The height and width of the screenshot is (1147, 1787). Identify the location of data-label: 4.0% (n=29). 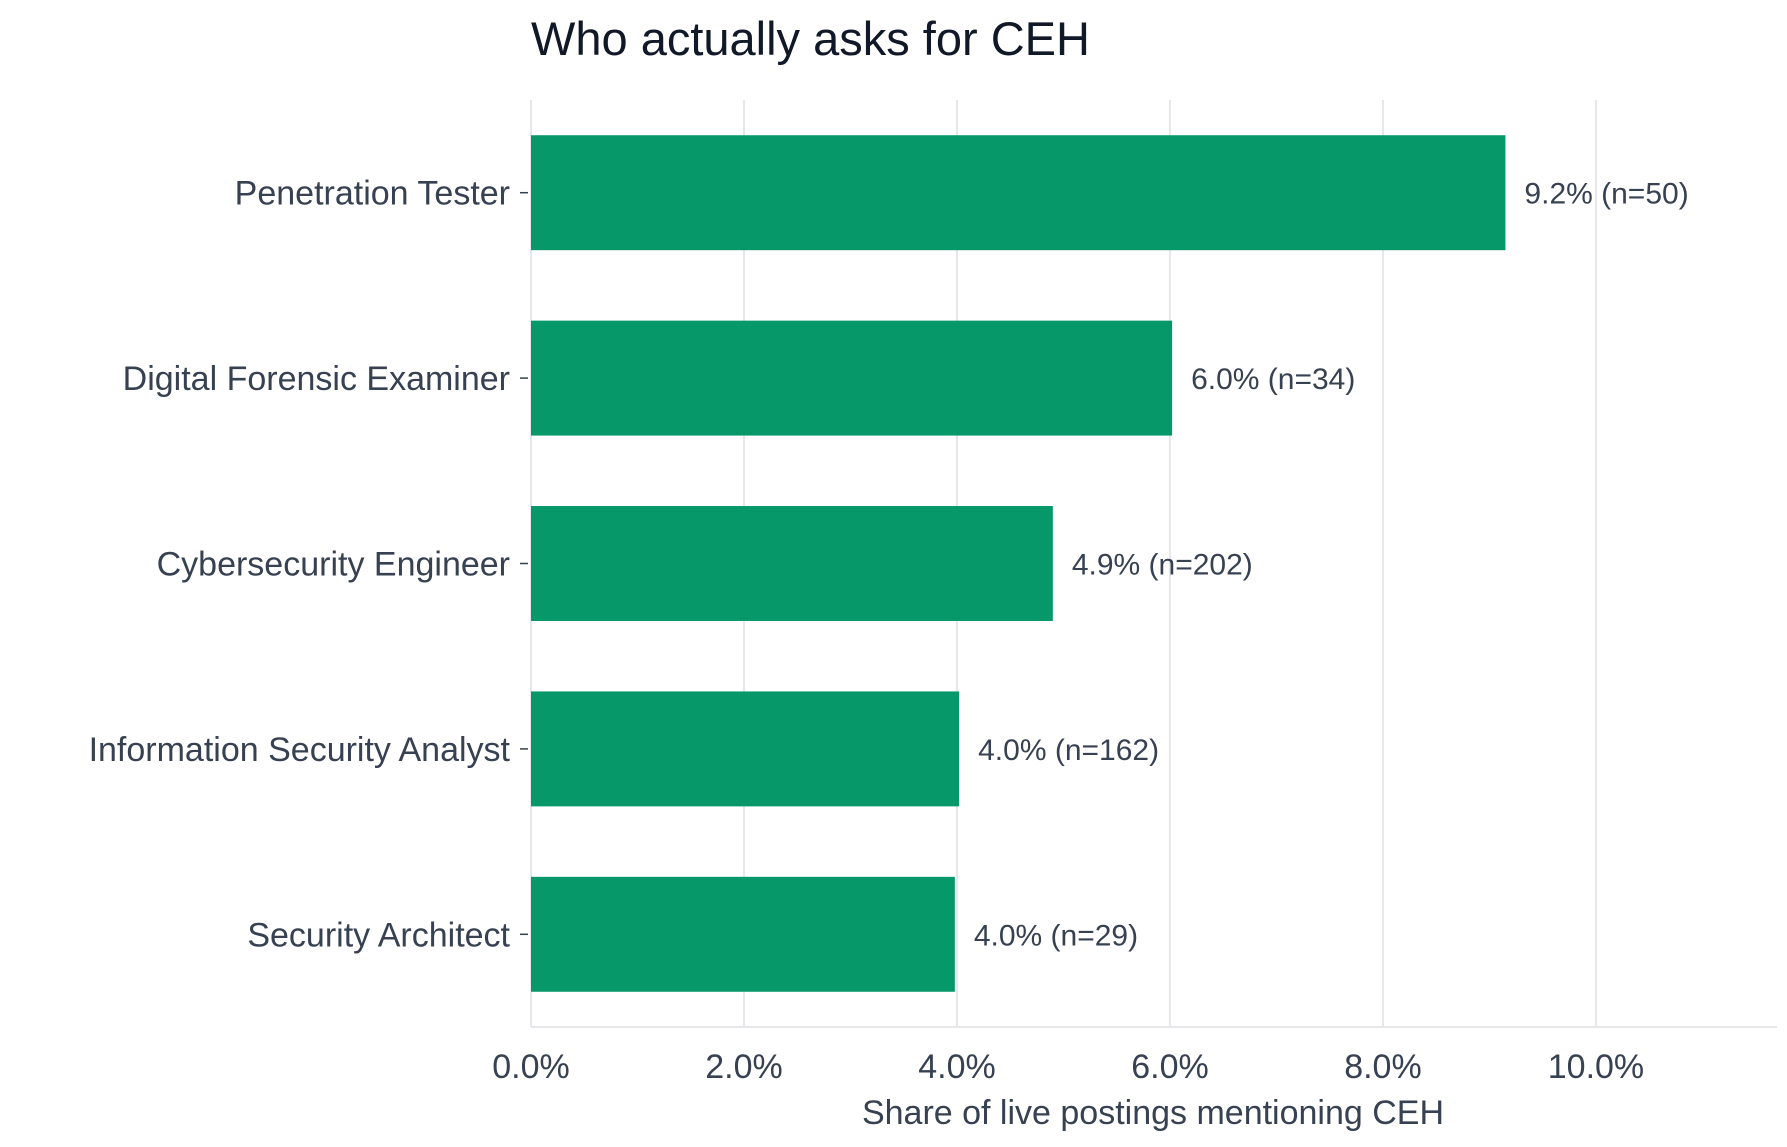
(1056, 935).